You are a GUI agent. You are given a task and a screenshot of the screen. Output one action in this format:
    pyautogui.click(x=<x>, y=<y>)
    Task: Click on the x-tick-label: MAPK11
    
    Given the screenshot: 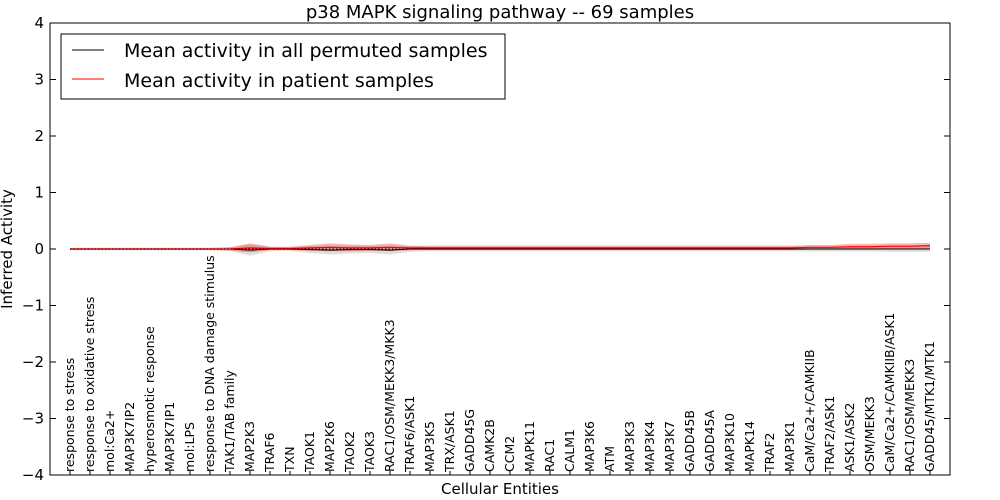 What is the action you would take?
    pyautogui.click(x=529, y=446)
    